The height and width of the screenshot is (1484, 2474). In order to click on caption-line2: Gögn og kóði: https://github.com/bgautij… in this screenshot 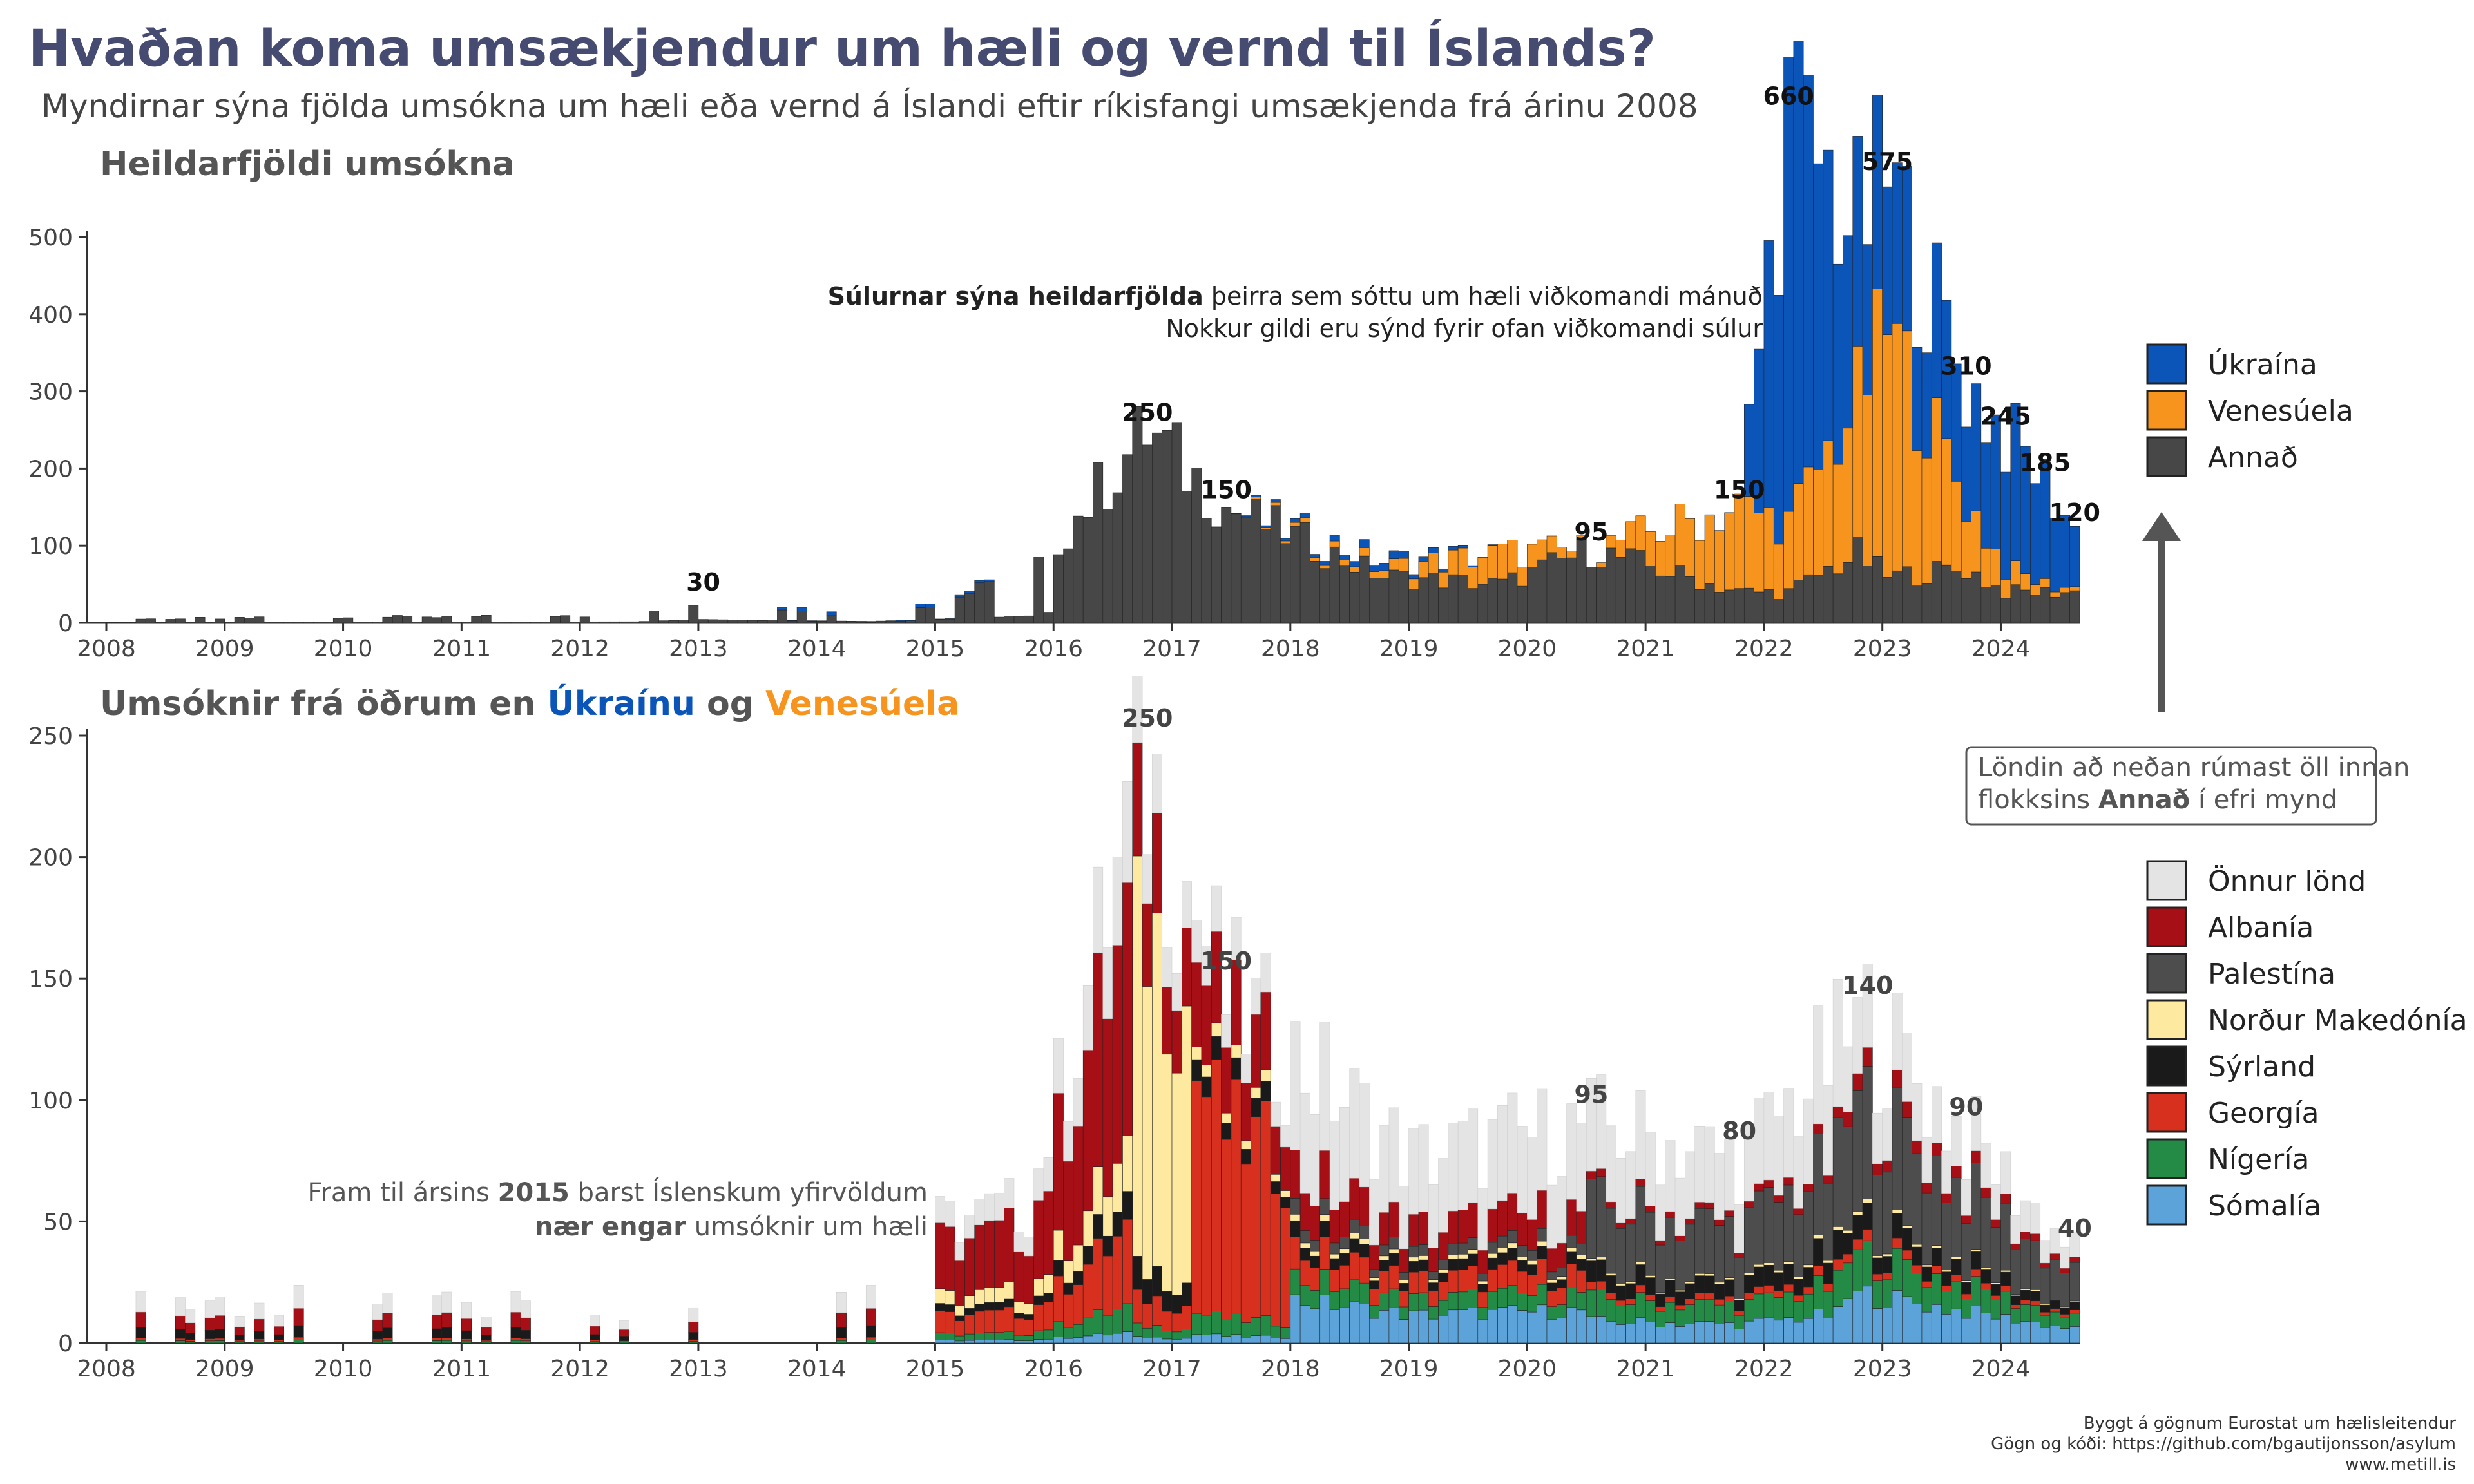, I will do `click(2223, 1444)`.